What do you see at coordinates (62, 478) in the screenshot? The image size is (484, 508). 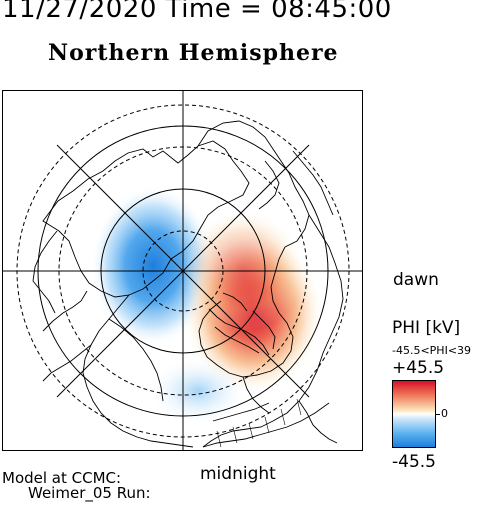 I see `model-label: Model at CCMC:` at bounding box center [62, 478].